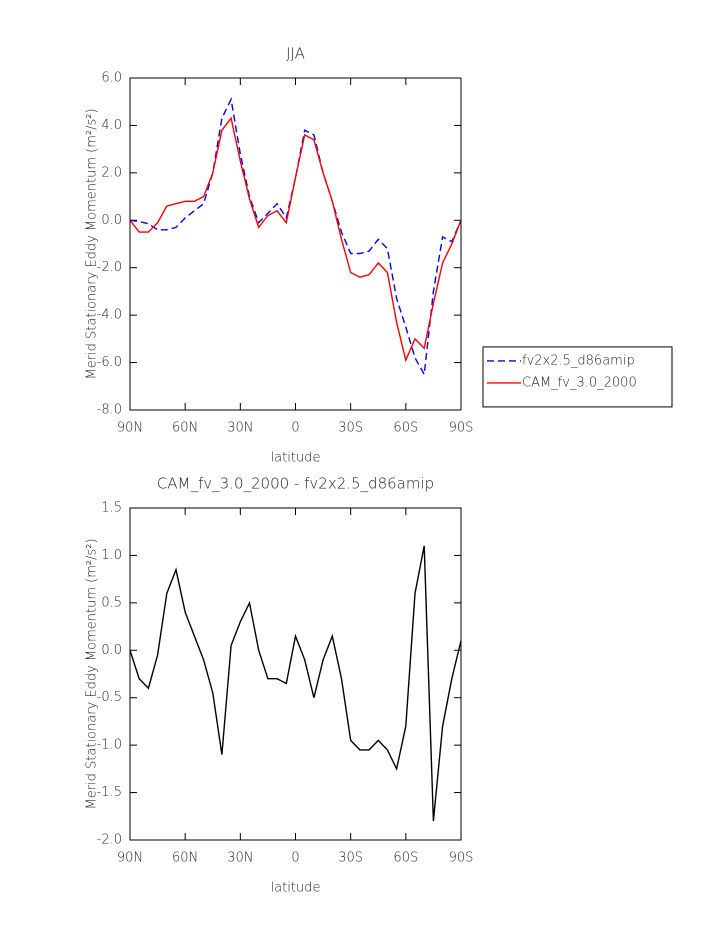 The image size is (723, 935). I want to click on y-tick-label: 1.5, so click(111, 508).